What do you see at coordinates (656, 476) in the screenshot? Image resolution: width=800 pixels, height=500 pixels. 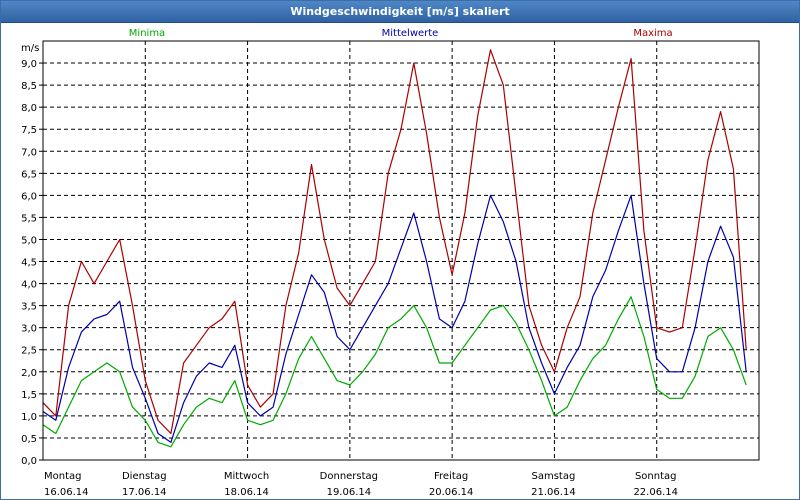 I see `x-tick-day: Sonntag` at bounding box center [656, 476].